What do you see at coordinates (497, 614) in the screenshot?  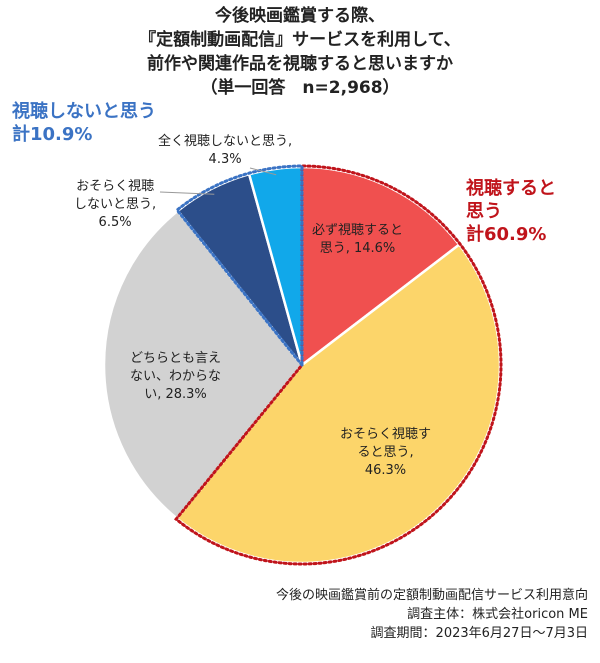 I see `source-note-line2: 調査主体：株式会社oricon ME` at bounding box center [497, 614].